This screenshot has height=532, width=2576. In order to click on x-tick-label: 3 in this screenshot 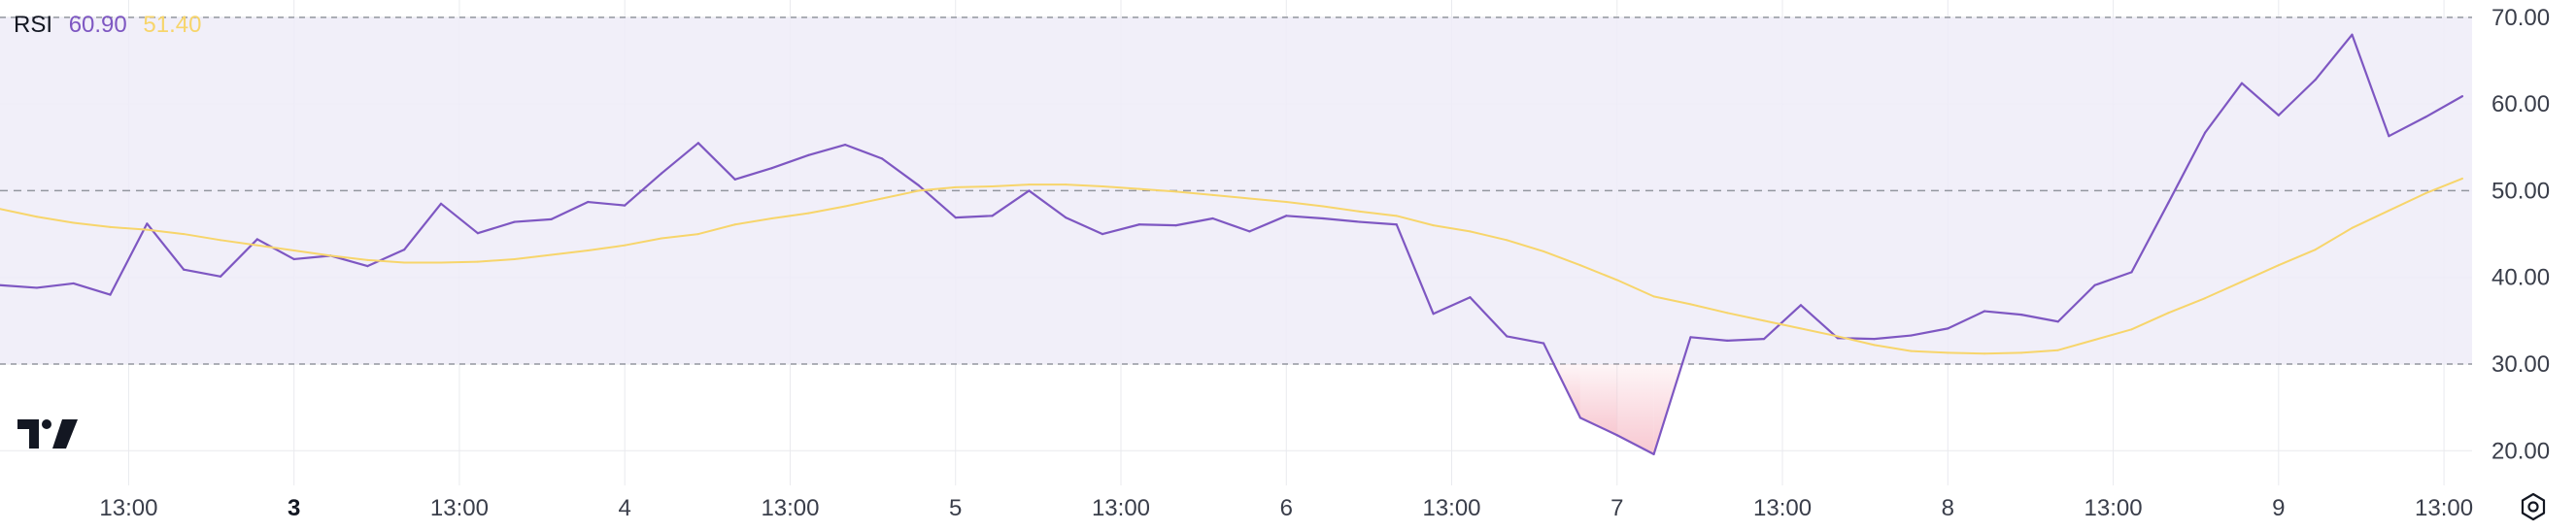, I will do `click(294, 508)`.